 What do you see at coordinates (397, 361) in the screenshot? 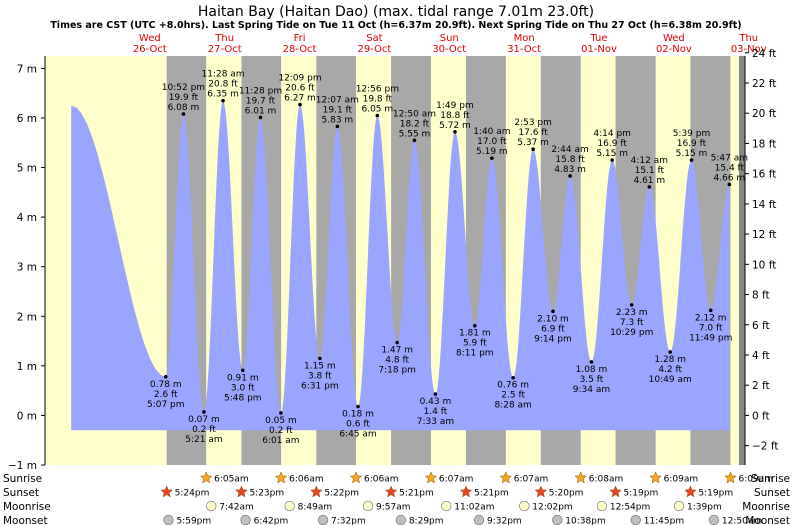
I see `low-tide-label: 4.8 ft` at bounding box center [397, 361].